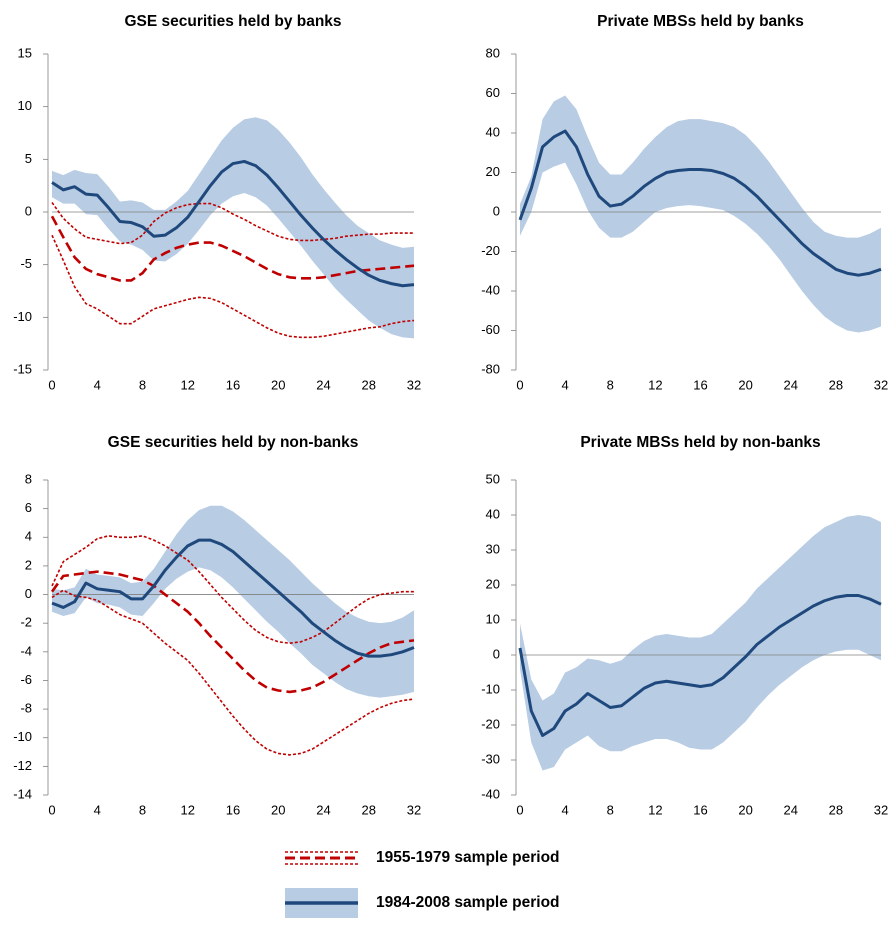 The height and width of the screenshot is (947, 893). Describe the element at coordinates (22, 765) in the screenshot. I see `y-tick-label: -12` at that location.